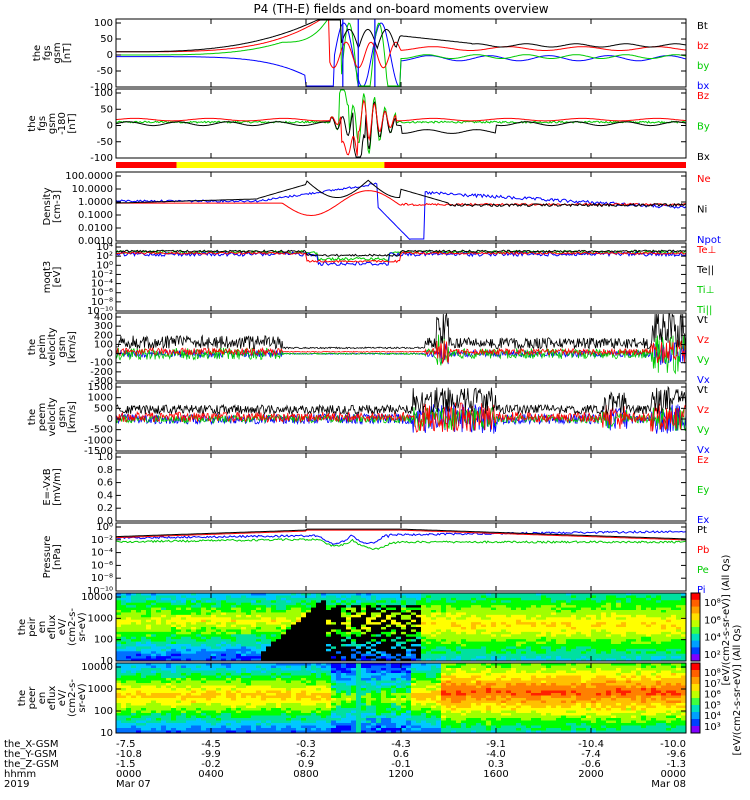  I want to click on y-tick-label: 10⁰, so click(104, 527).